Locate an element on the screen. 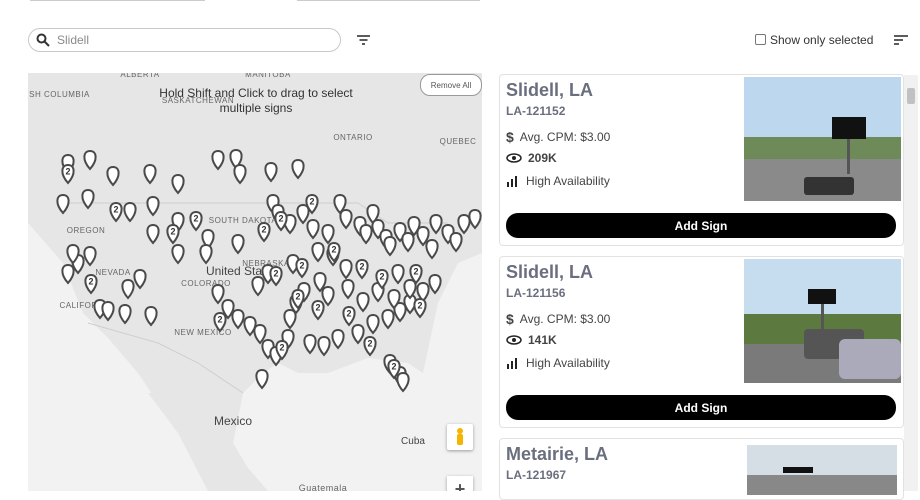 The height and width of the screenshot is (500, 920). card-title: Metairie, LA is located at coordinates (557, 454).